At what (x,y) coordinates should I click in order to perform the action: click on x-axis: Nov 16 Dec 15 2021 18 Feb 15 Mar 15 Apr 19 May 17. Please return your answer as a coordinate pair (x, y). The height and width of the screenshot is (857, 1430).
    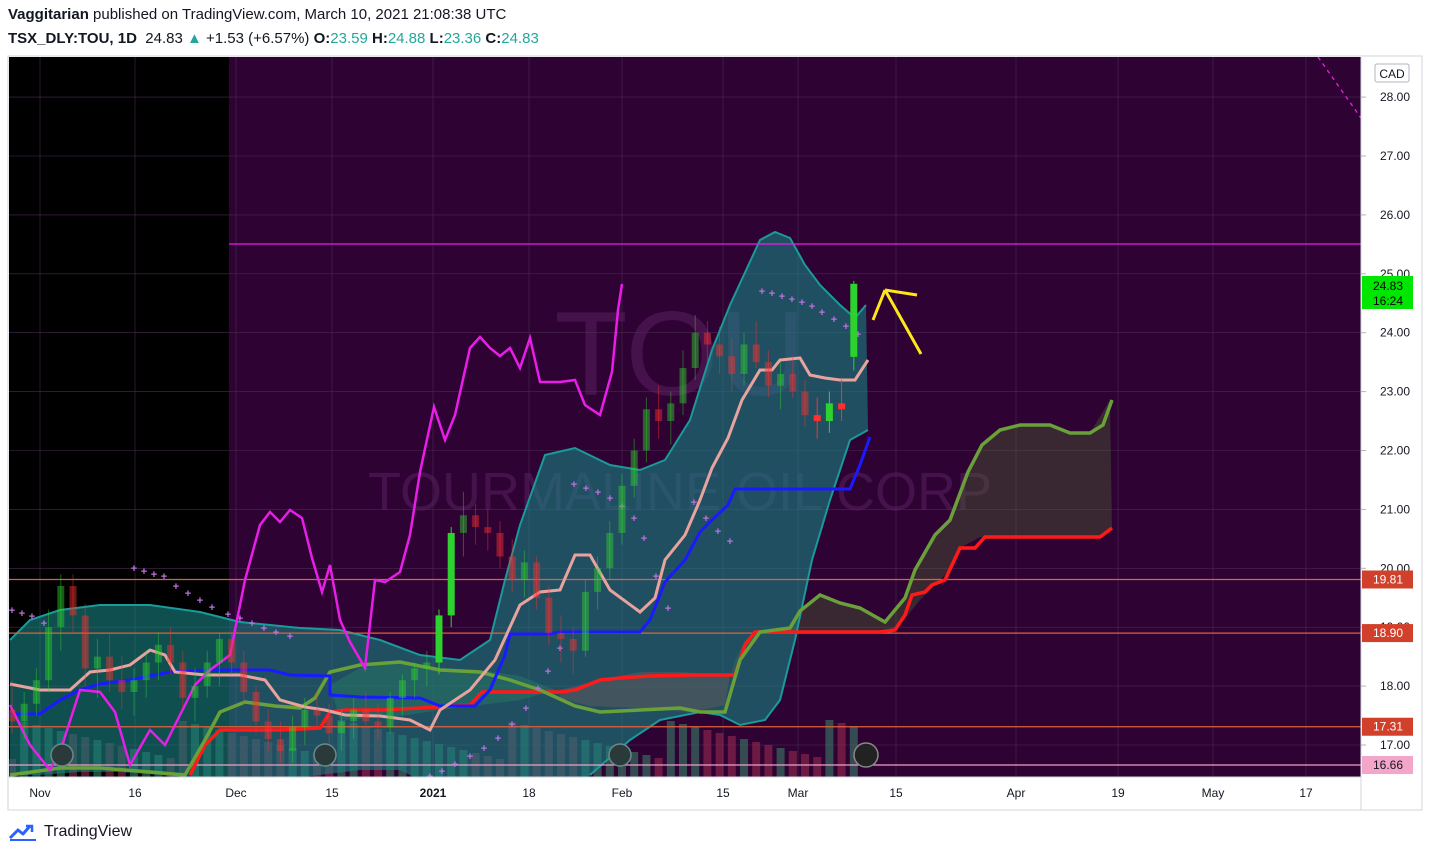
    Looking at the image, I should click on (684, 788).